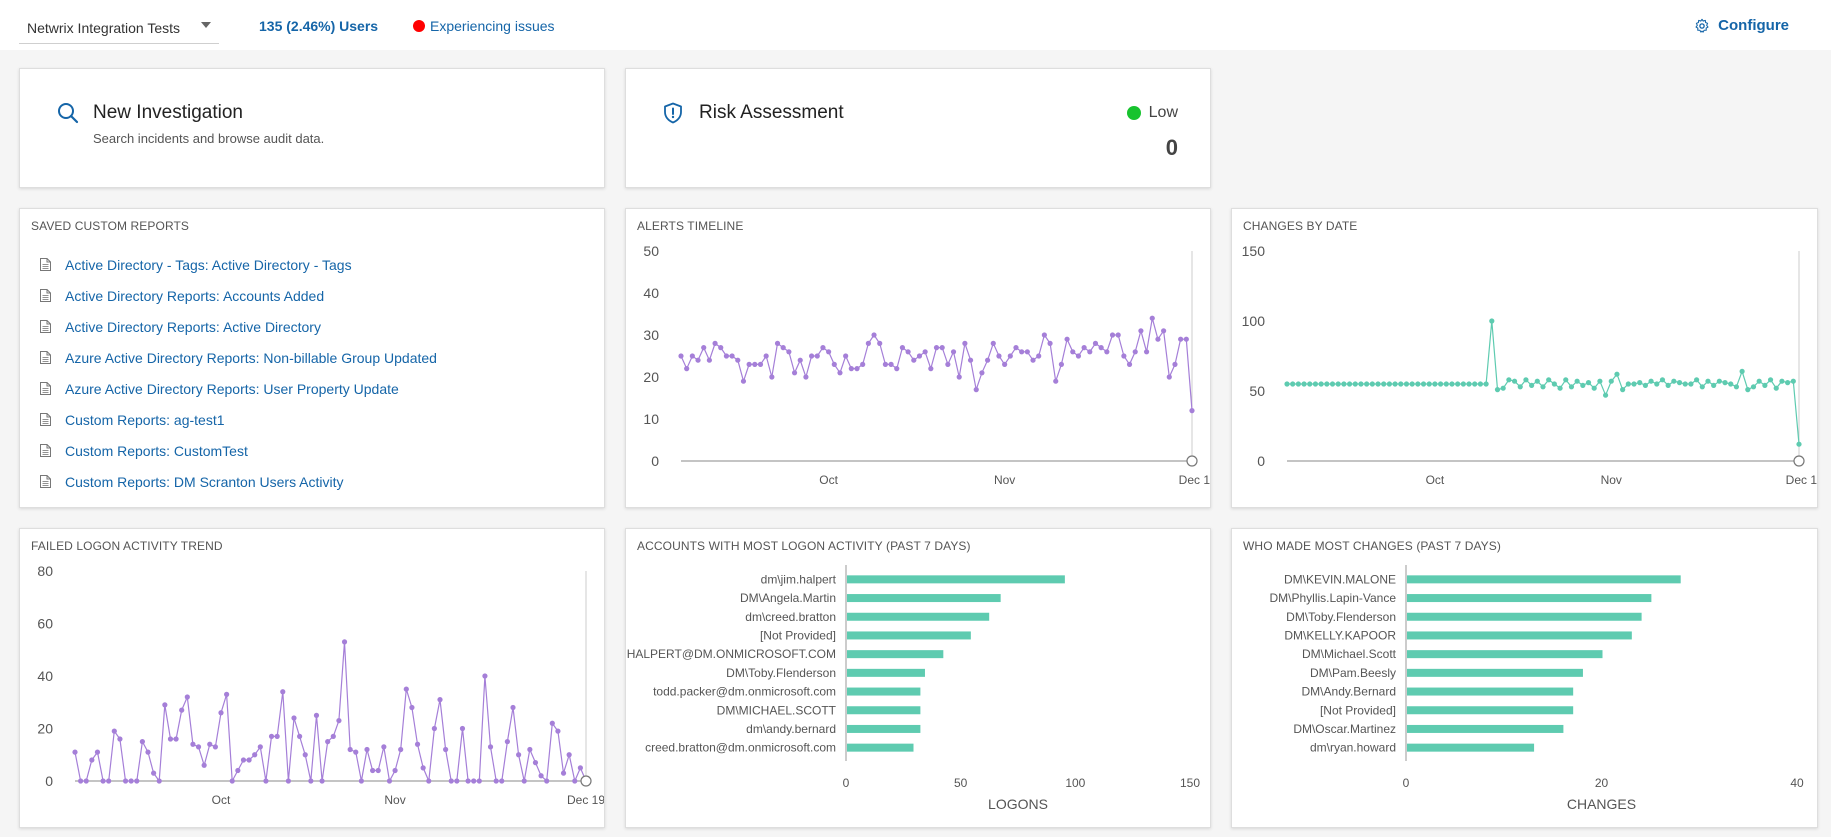 The height and width of the screenshot is (837, 1831). Describe the element at coordinates (1163, 112) in the screenshot. I see `risk-level-label: Low` at that location.